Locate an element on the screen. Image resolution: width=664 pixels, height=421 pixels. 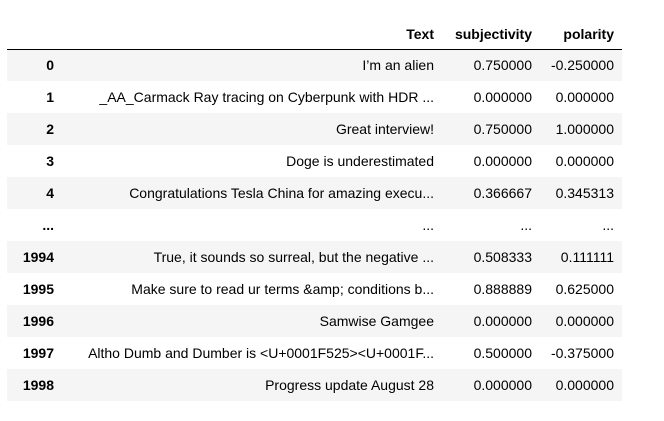
header-row: Text subjectivity polarity is located at coordinates (314, 34).